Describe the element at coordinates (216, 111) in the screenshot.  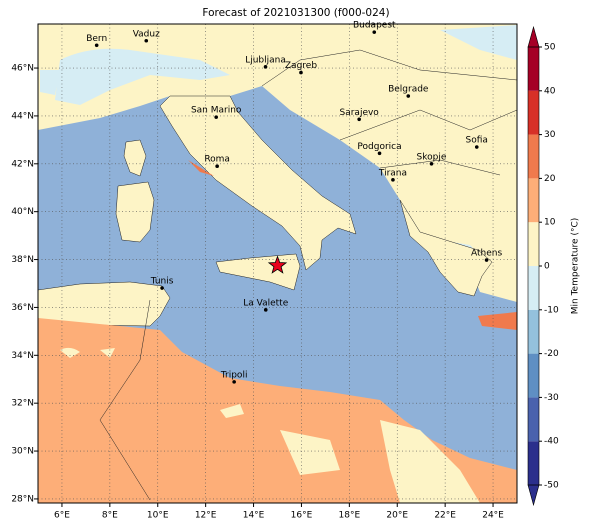
I see `city-label: San Marino` at that location.